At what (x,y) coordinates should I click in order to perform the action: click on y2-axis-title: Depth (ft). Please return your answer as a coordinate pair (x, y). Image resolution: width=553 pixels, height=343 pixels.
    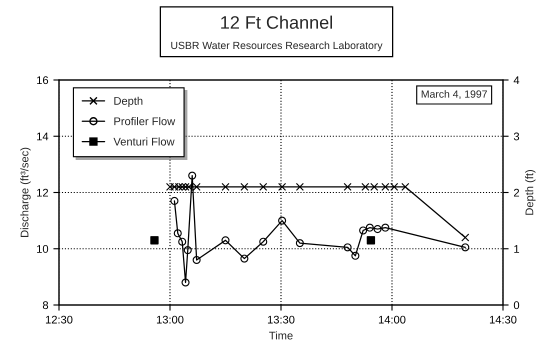
    Looking at the image, I should click on (530, 192).